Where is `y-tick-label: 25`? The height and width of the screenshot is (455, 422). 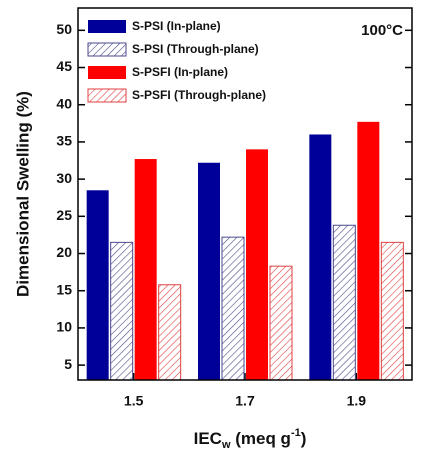 y-tick-label: 25 is located at coordinates (64, 215).